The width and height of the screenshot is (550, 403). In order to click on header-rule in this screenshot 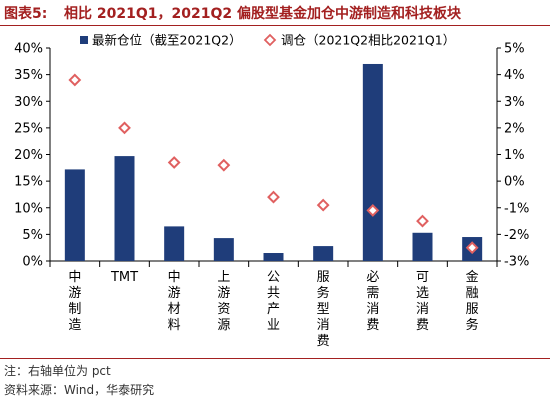, I will do `click(275, 25)`.